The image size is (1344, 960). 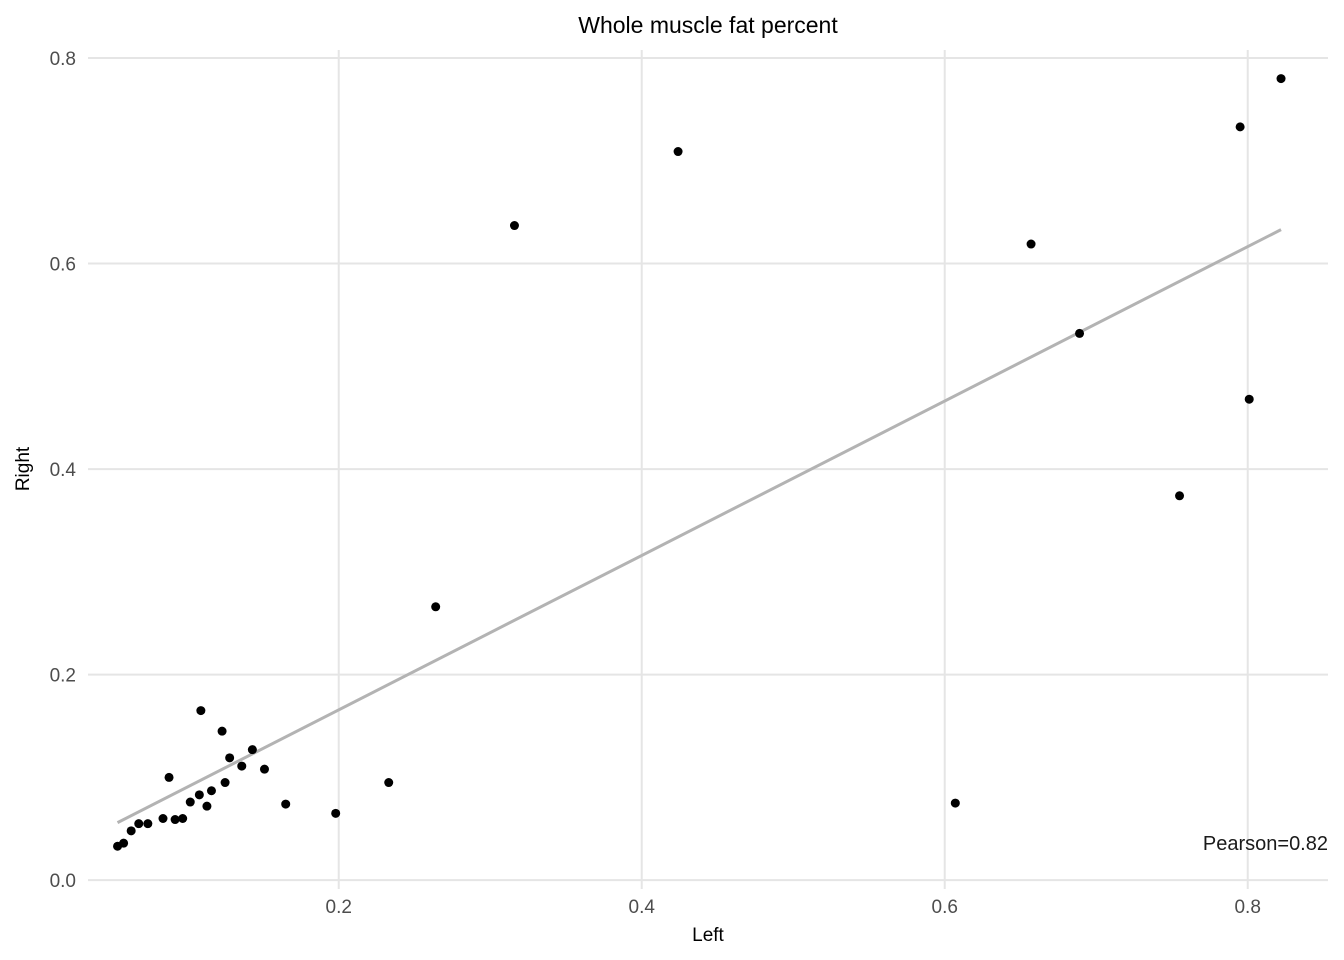 I want to click on y-axis-ticks: 0.0 0.2 0.4 0.6 0.8, so click(x=63, y=470).